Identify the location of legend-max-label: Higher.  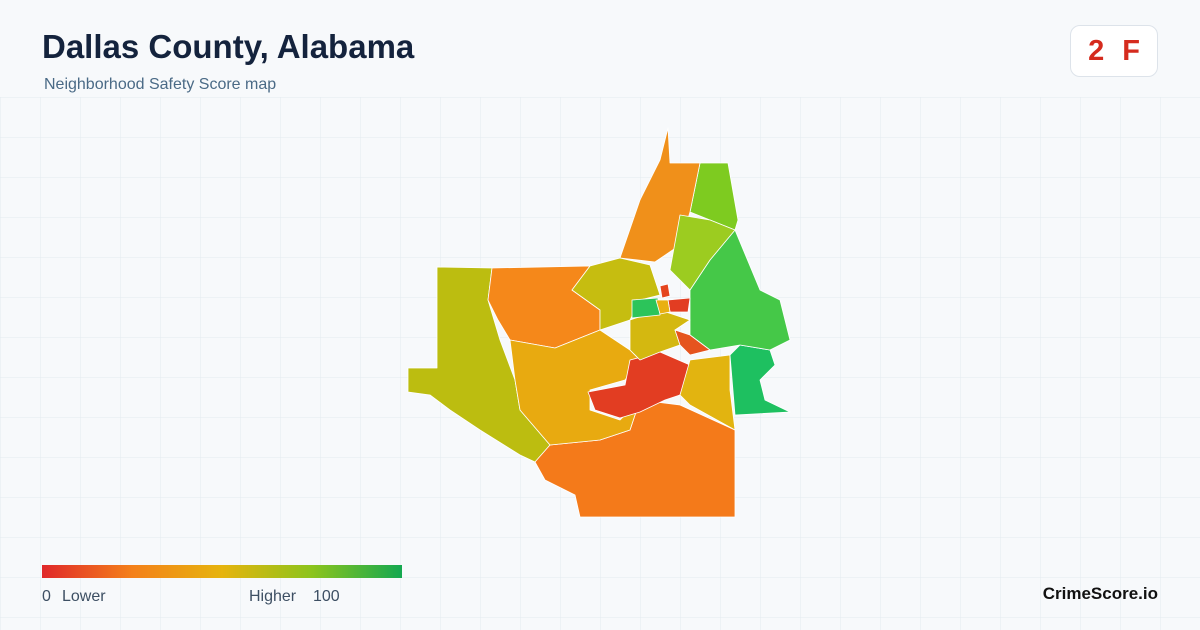
(273, 596).